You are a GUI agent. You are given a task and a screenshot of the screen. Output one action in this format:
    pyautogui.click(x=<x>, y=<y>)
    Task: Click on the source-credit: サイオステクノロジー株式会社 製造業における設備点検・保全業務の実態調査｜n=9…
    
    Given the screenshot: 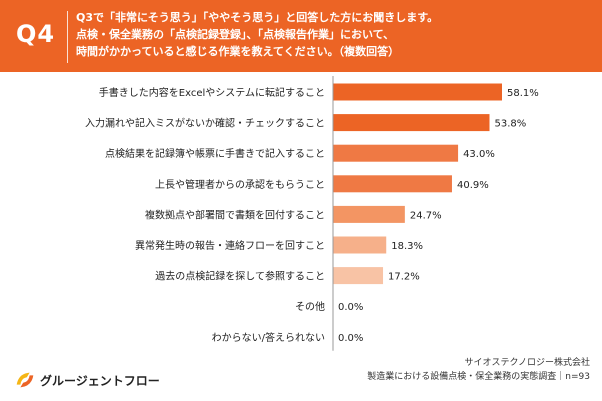 What is the action you would take?
    pyautogui.click(x=478, y=370)
    